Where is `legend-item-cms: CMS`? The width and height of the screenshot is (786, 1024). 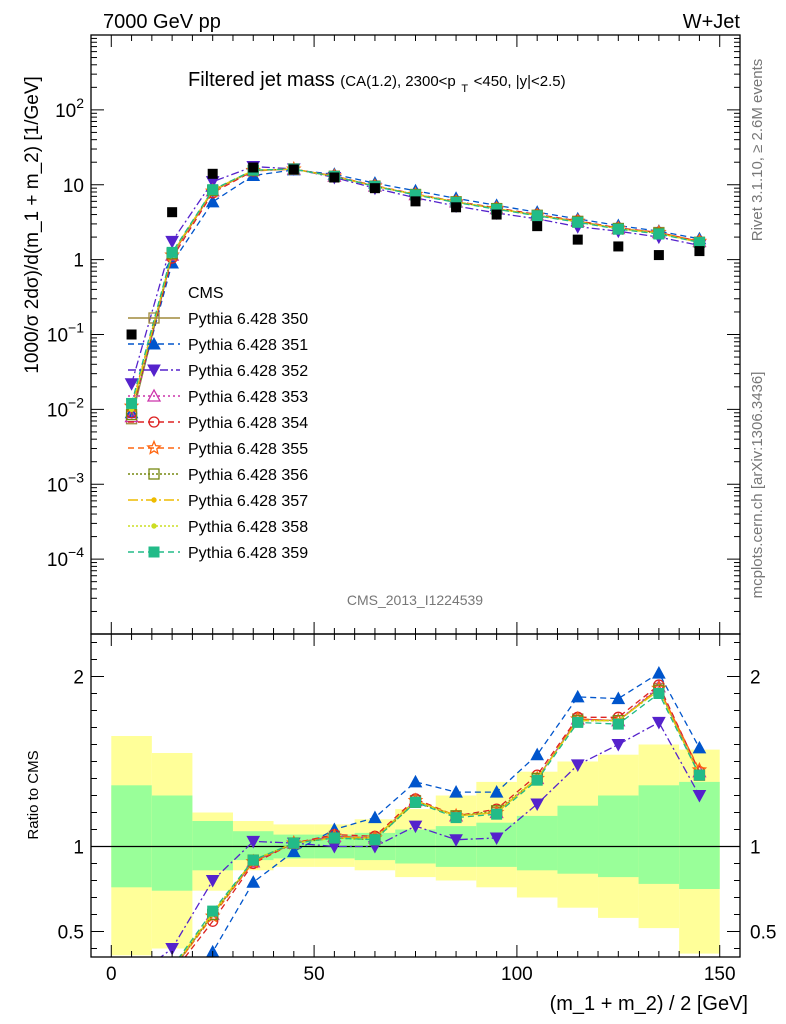 legend-item-cms: CMS is located at coordinates (206, 293).